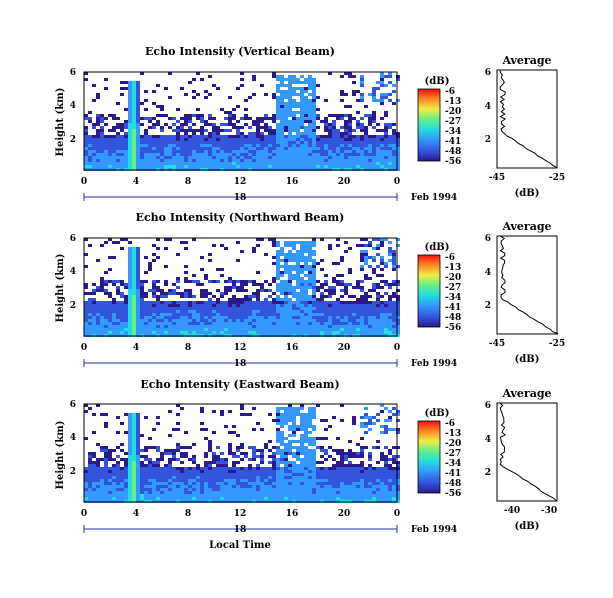 This screenshot has height=598, width=613. What do you see at coordinates (437, 247) in the screenshot?
I see `colorbar-unit: (dB)` at bounding box center [437, 247].